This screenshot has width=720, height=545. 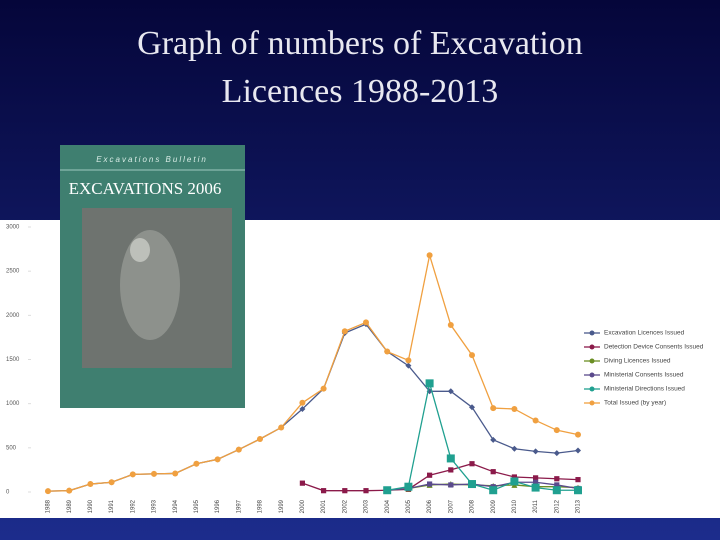 I want to click on x-tick-label: 2010, so click(x=515, y=506).